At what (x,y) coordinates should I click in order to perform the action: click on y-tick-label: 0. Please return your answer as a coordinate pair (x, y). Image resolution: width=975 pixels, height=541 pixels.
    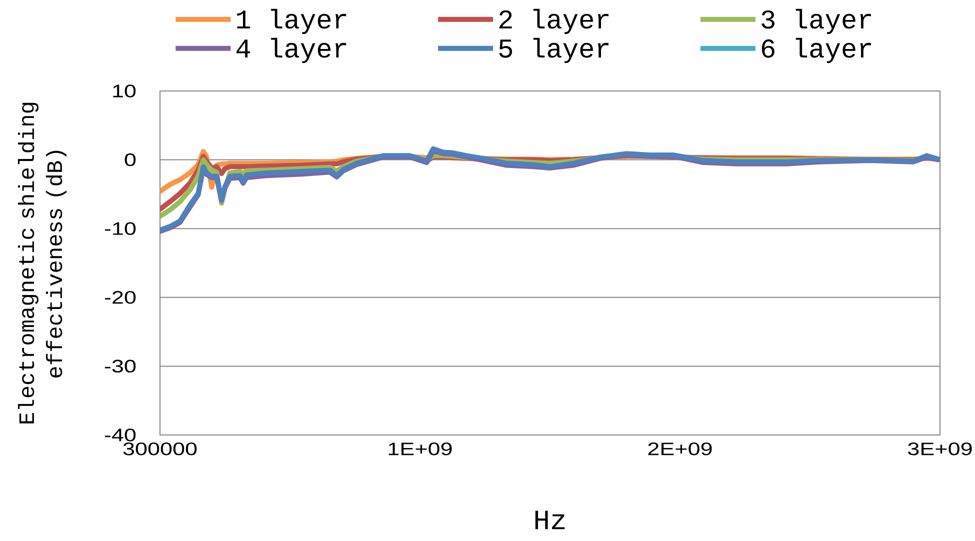
    Looking at the image, I should click on (130, 159).